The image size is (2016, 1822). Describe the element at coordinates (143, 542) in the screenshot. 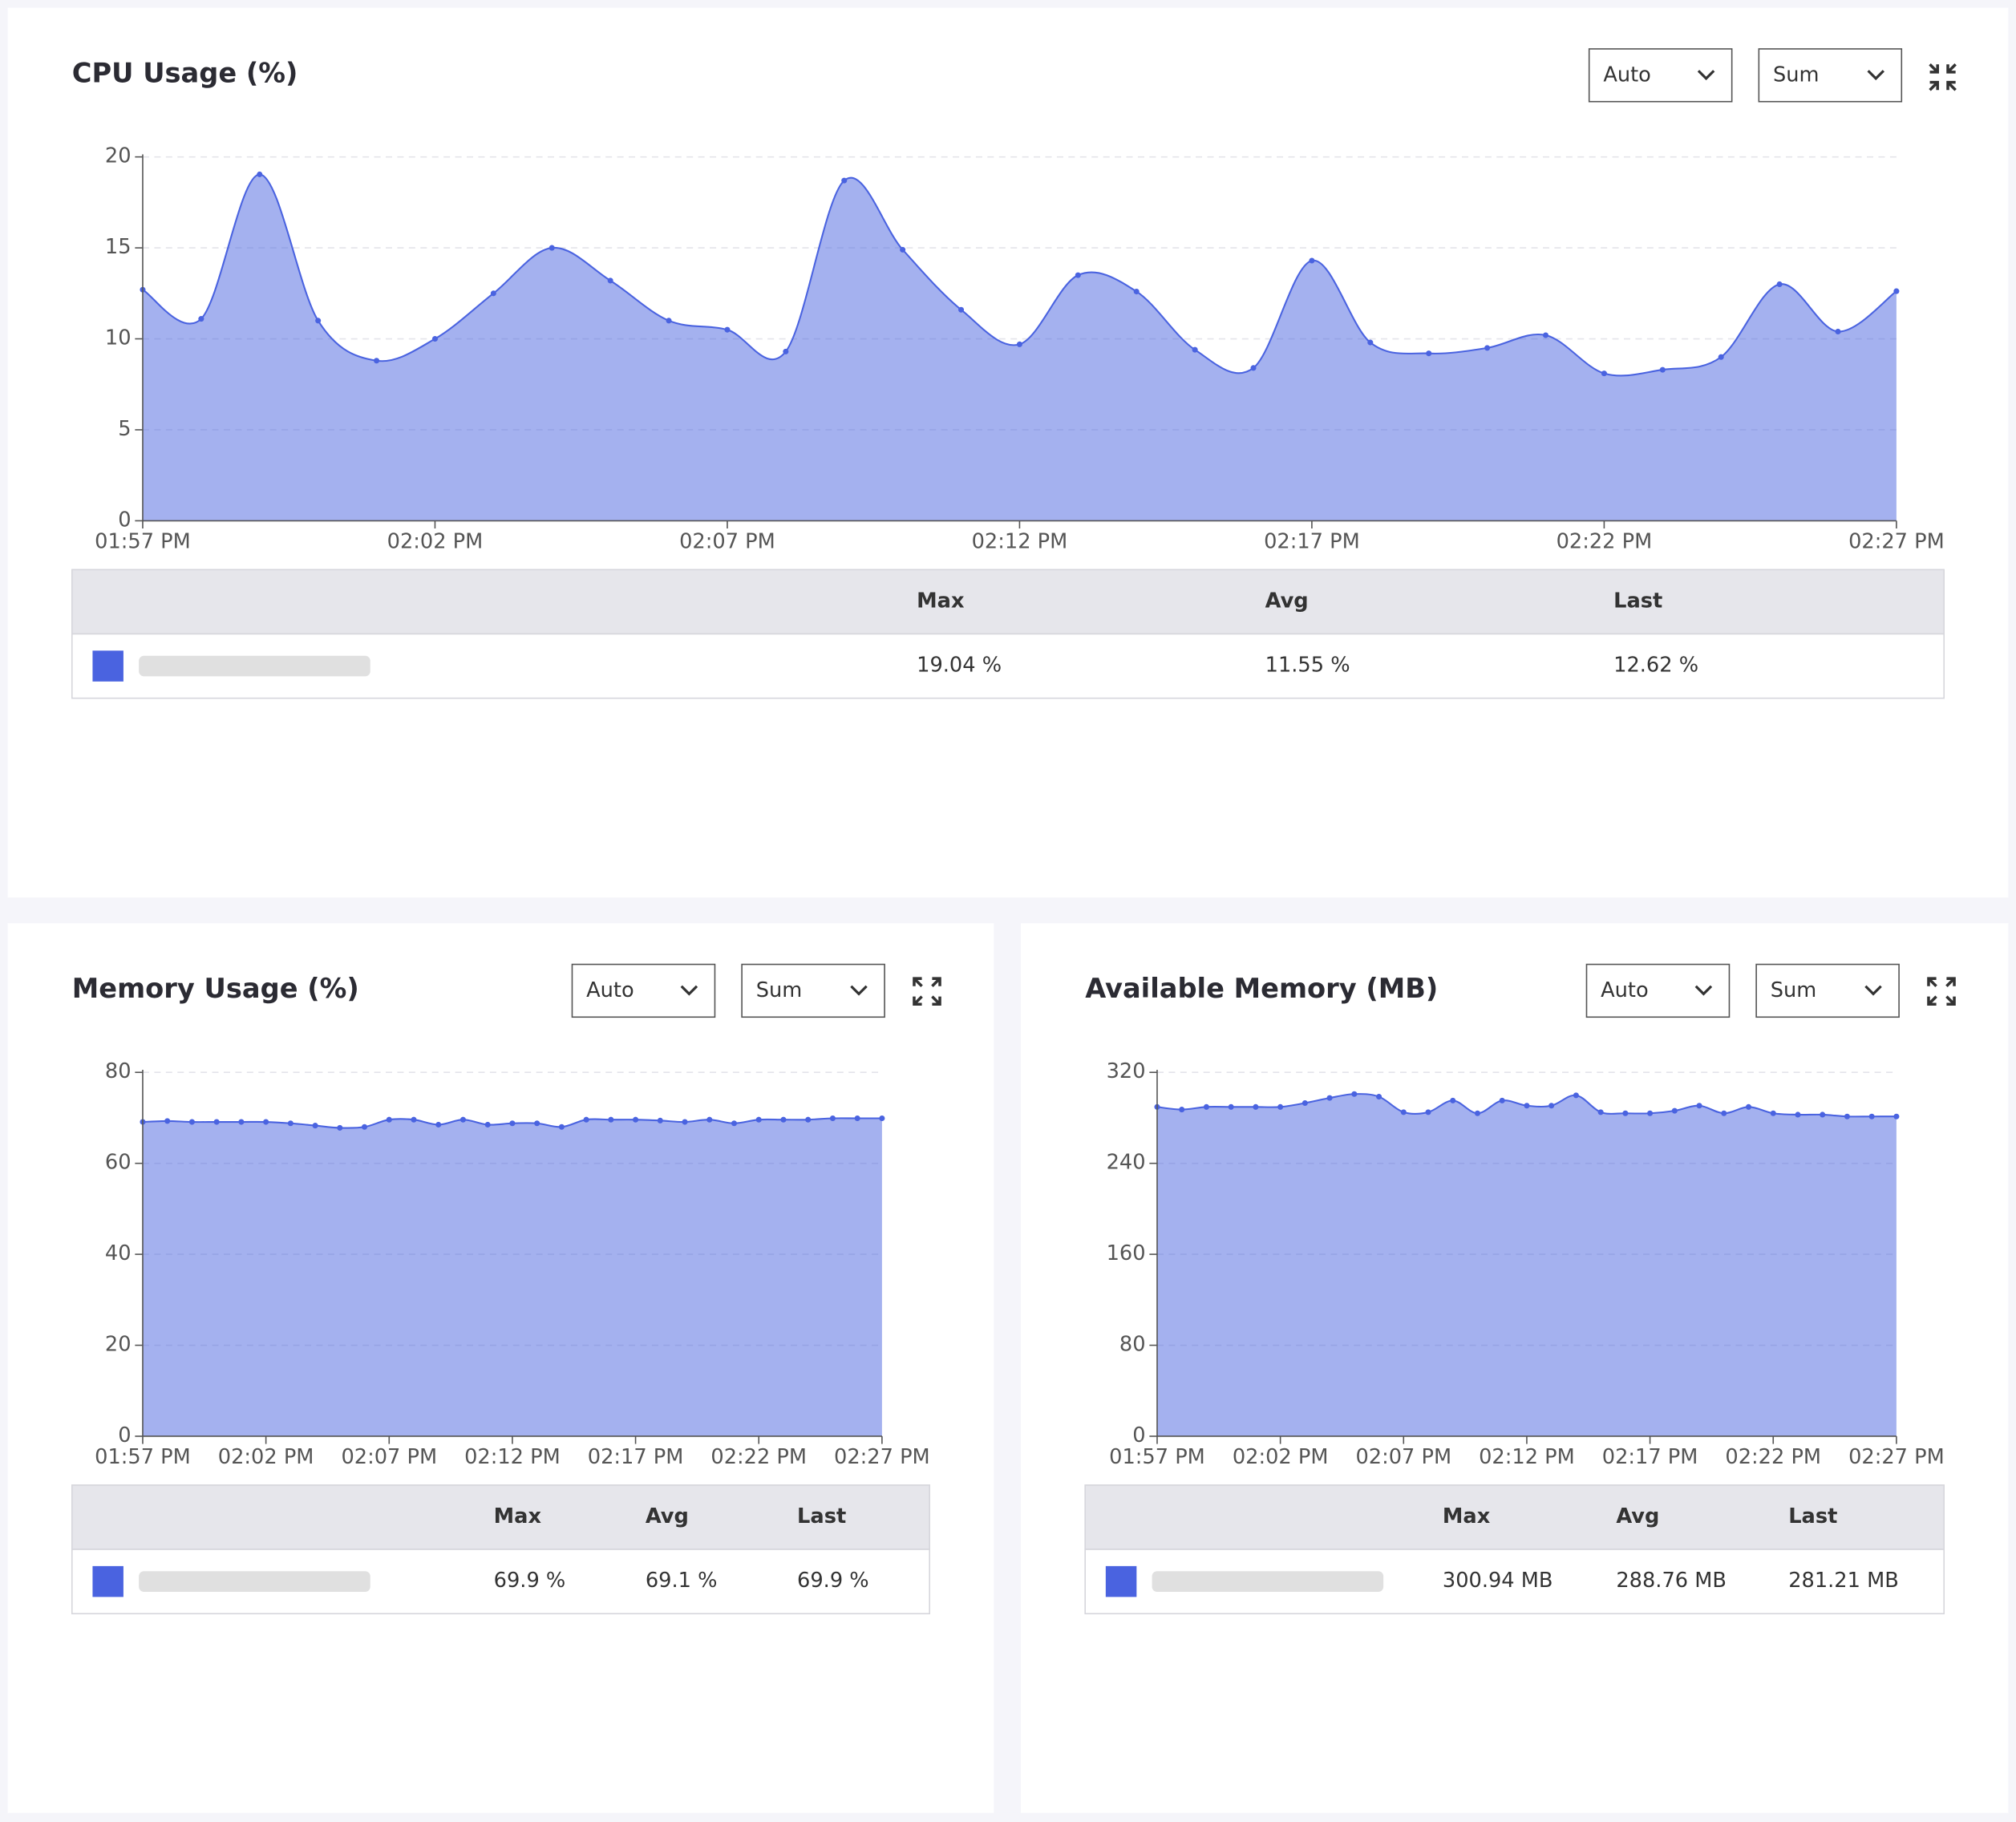

I see `x-tick-label: 01:57 PM` at that location.